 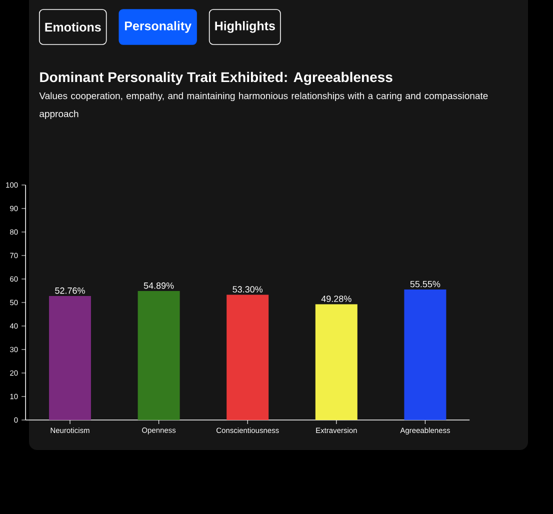 I want to click on data-label: 55.55%, so click(x=425, y=284).